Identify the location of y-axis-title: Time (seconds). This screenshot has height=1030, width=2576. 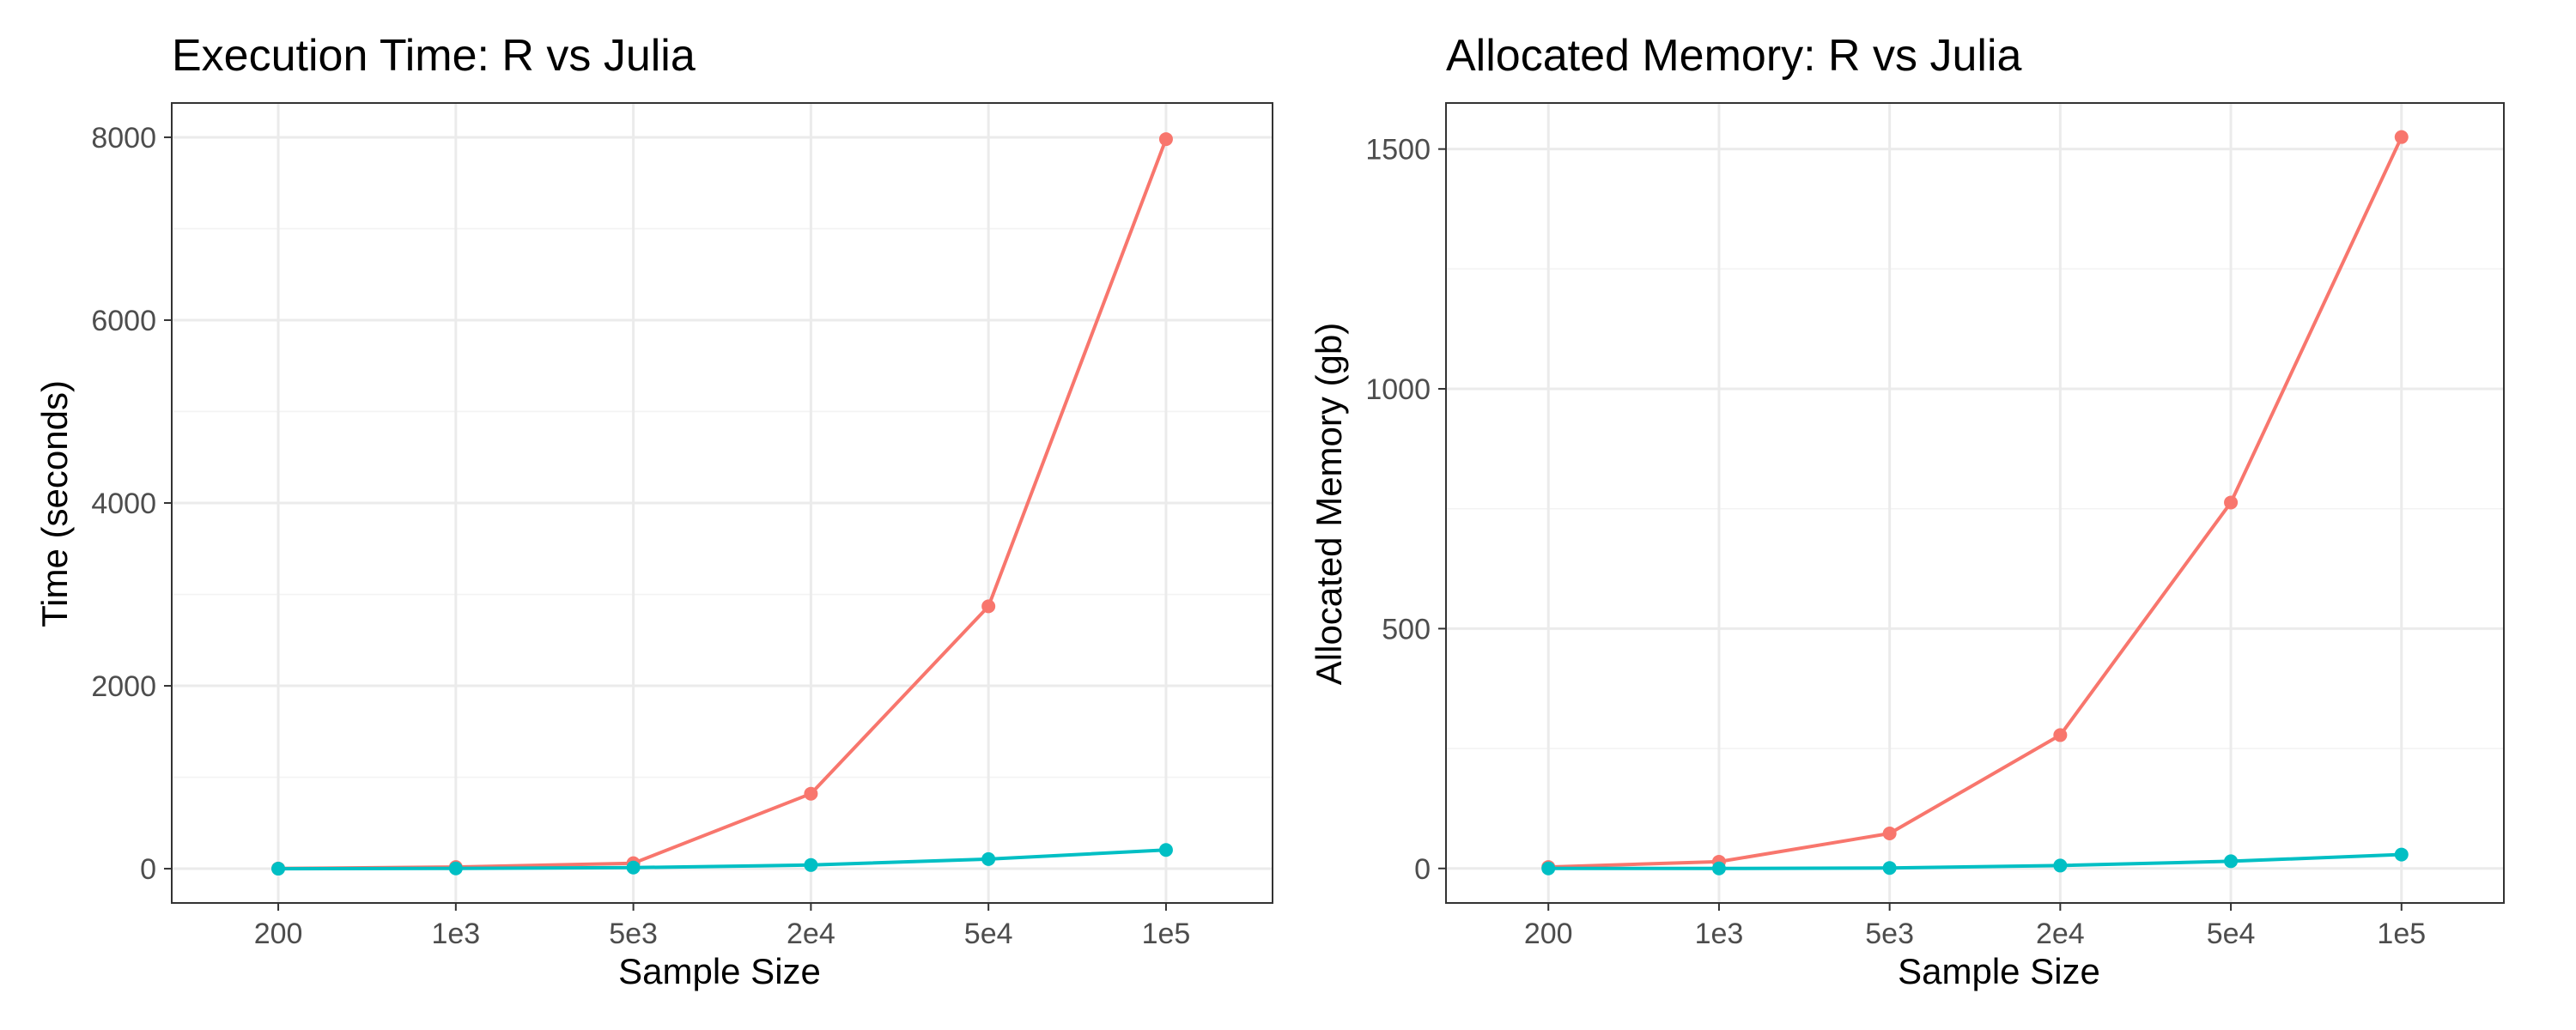
(55, 503).